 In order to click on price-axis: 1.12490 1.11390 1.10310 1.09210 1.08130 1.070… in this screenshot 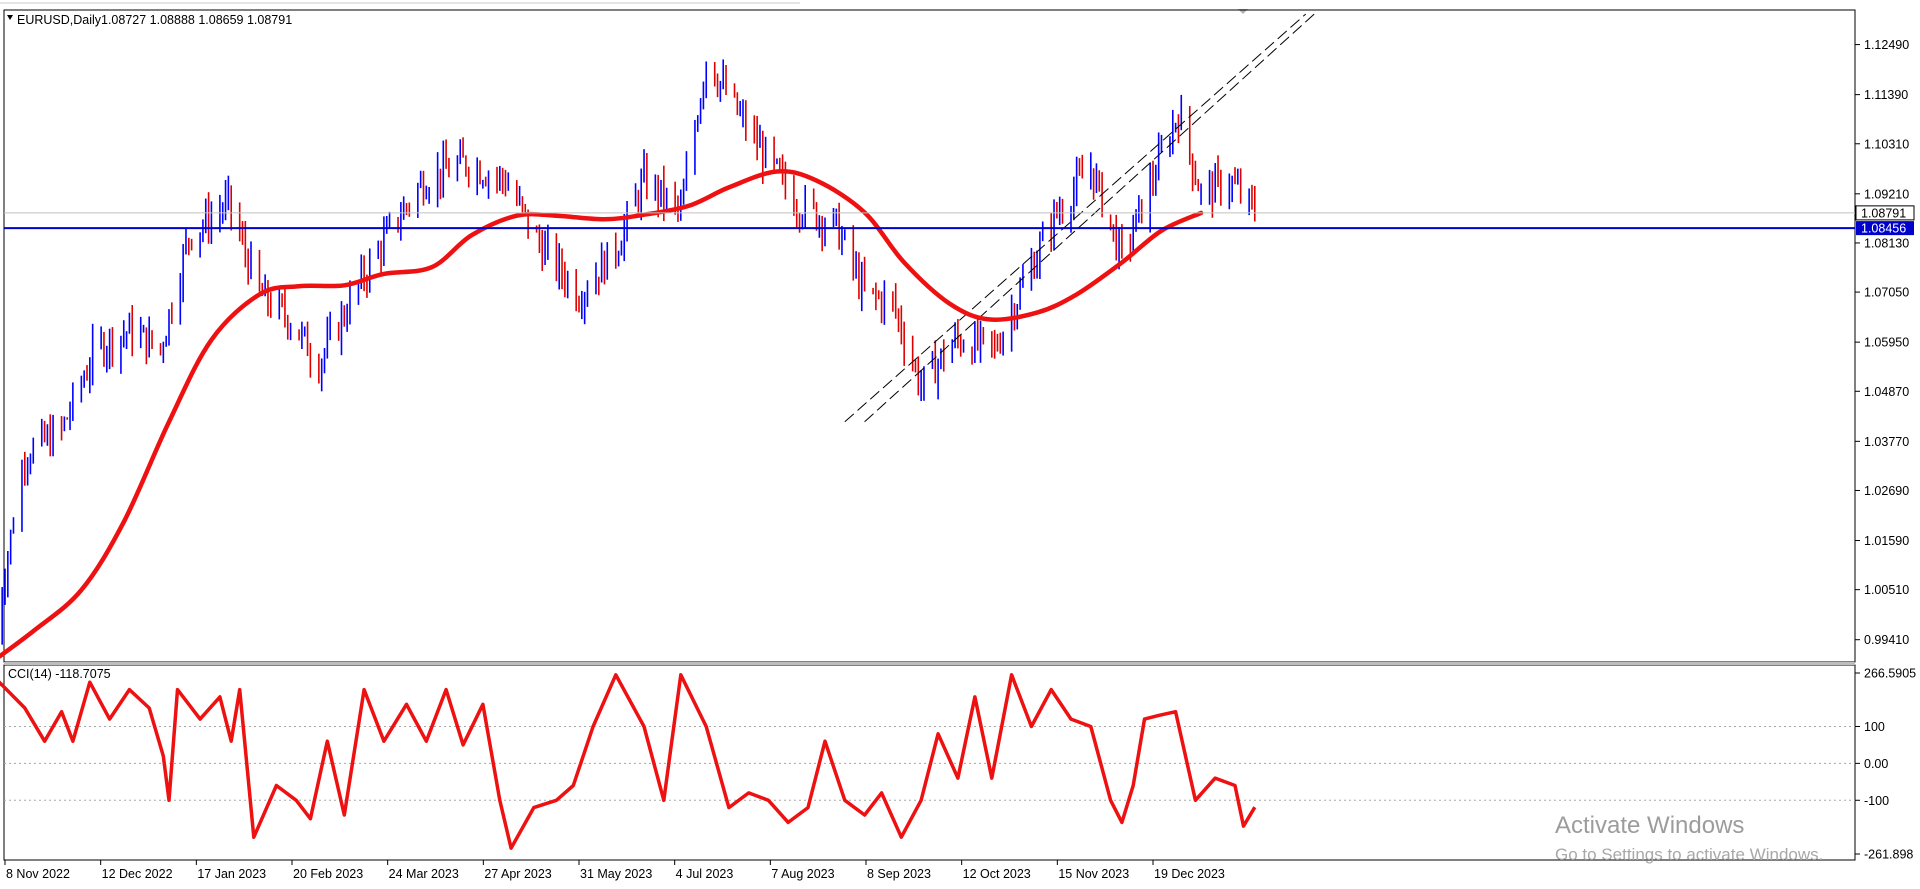, I will do `click(1885, 342)`.